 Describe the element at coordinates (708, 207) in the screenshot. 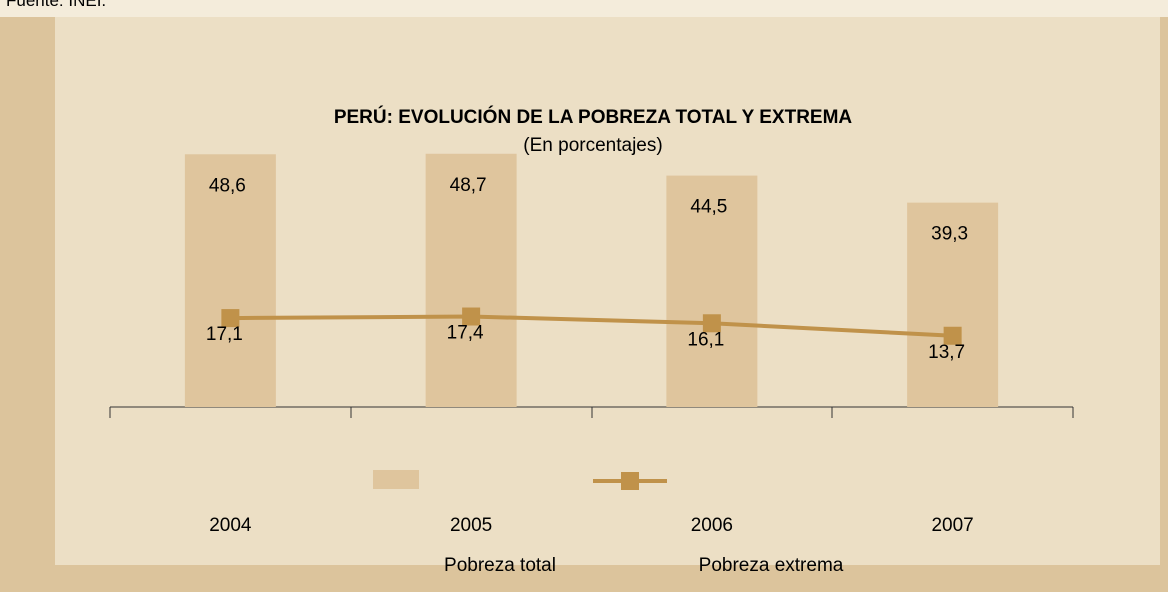

I see `bar-value-label: 44,5` at that location.